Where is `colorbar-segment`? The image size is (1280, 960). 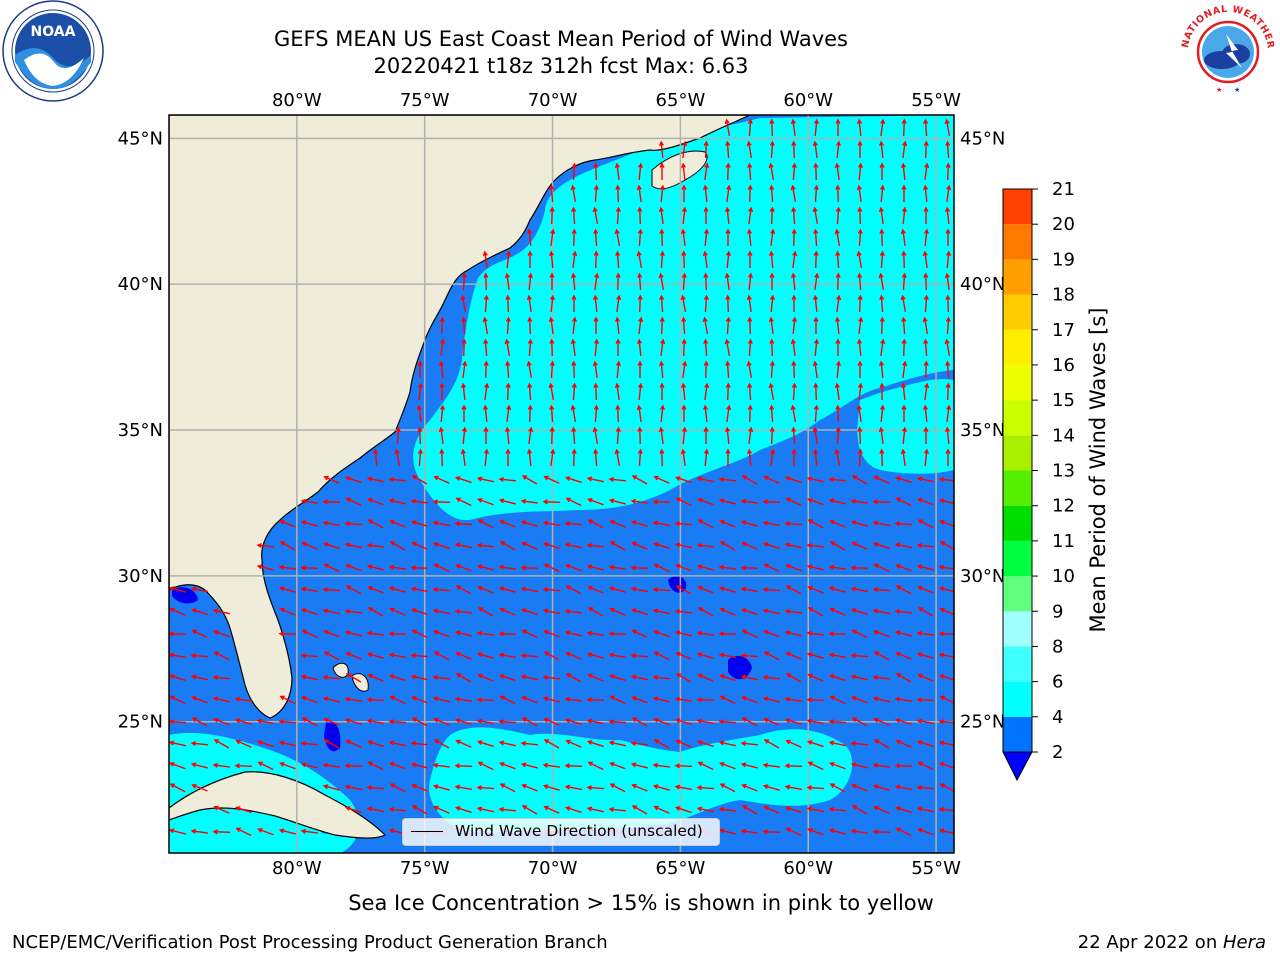 colorbar-segment is located at coordinates (1017, 312).